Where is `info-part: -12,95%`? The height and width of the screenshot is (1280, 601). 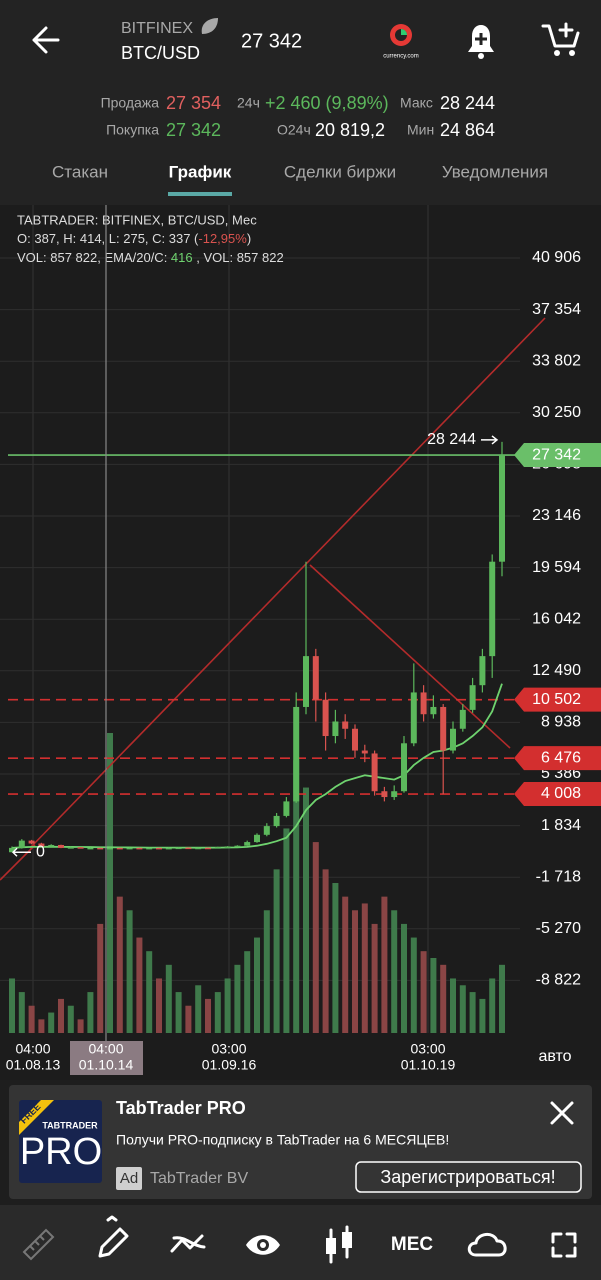
info-part: -12,95% is located at coordinates (222, 238).